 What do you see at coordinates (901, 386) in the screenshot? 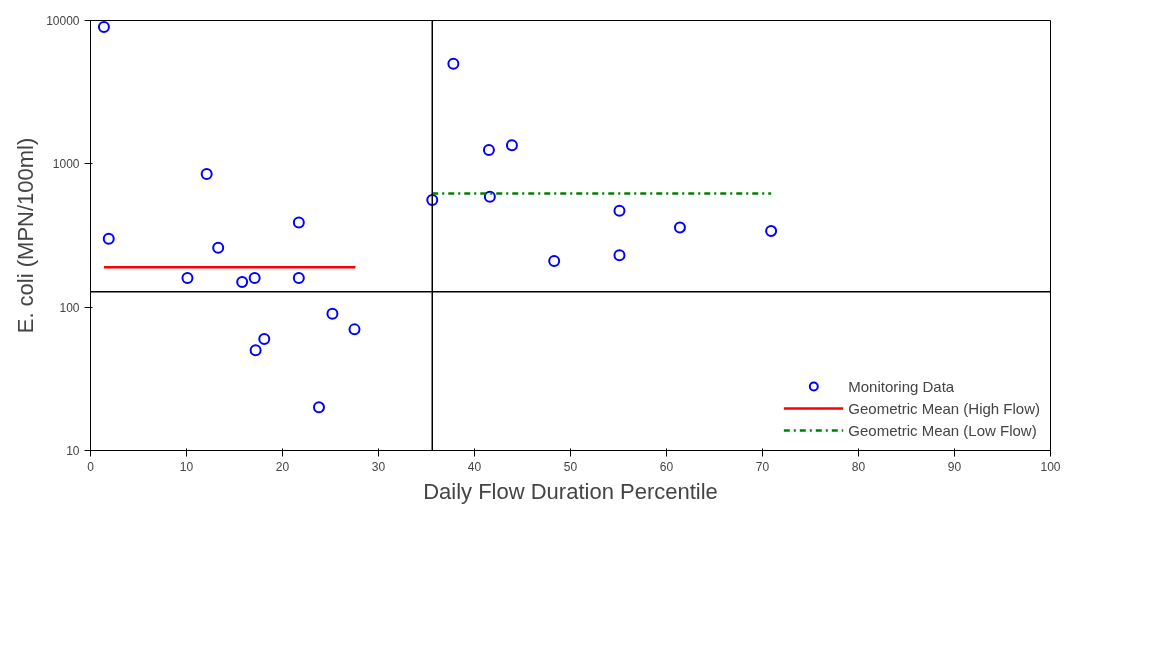
I see `legend-label: Monitoring Data` at bounding box center [901, 386].